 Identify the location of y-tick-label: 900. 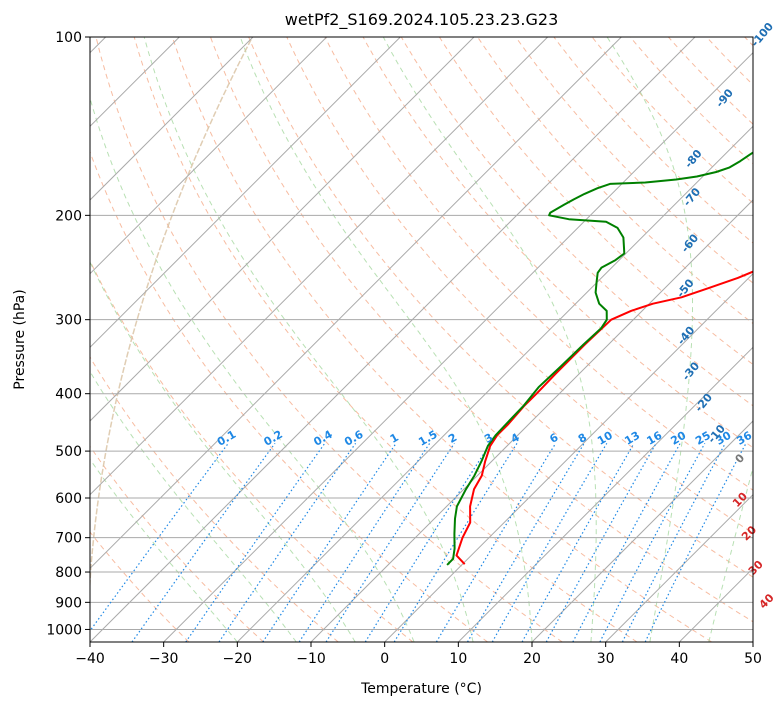
(68, 603).